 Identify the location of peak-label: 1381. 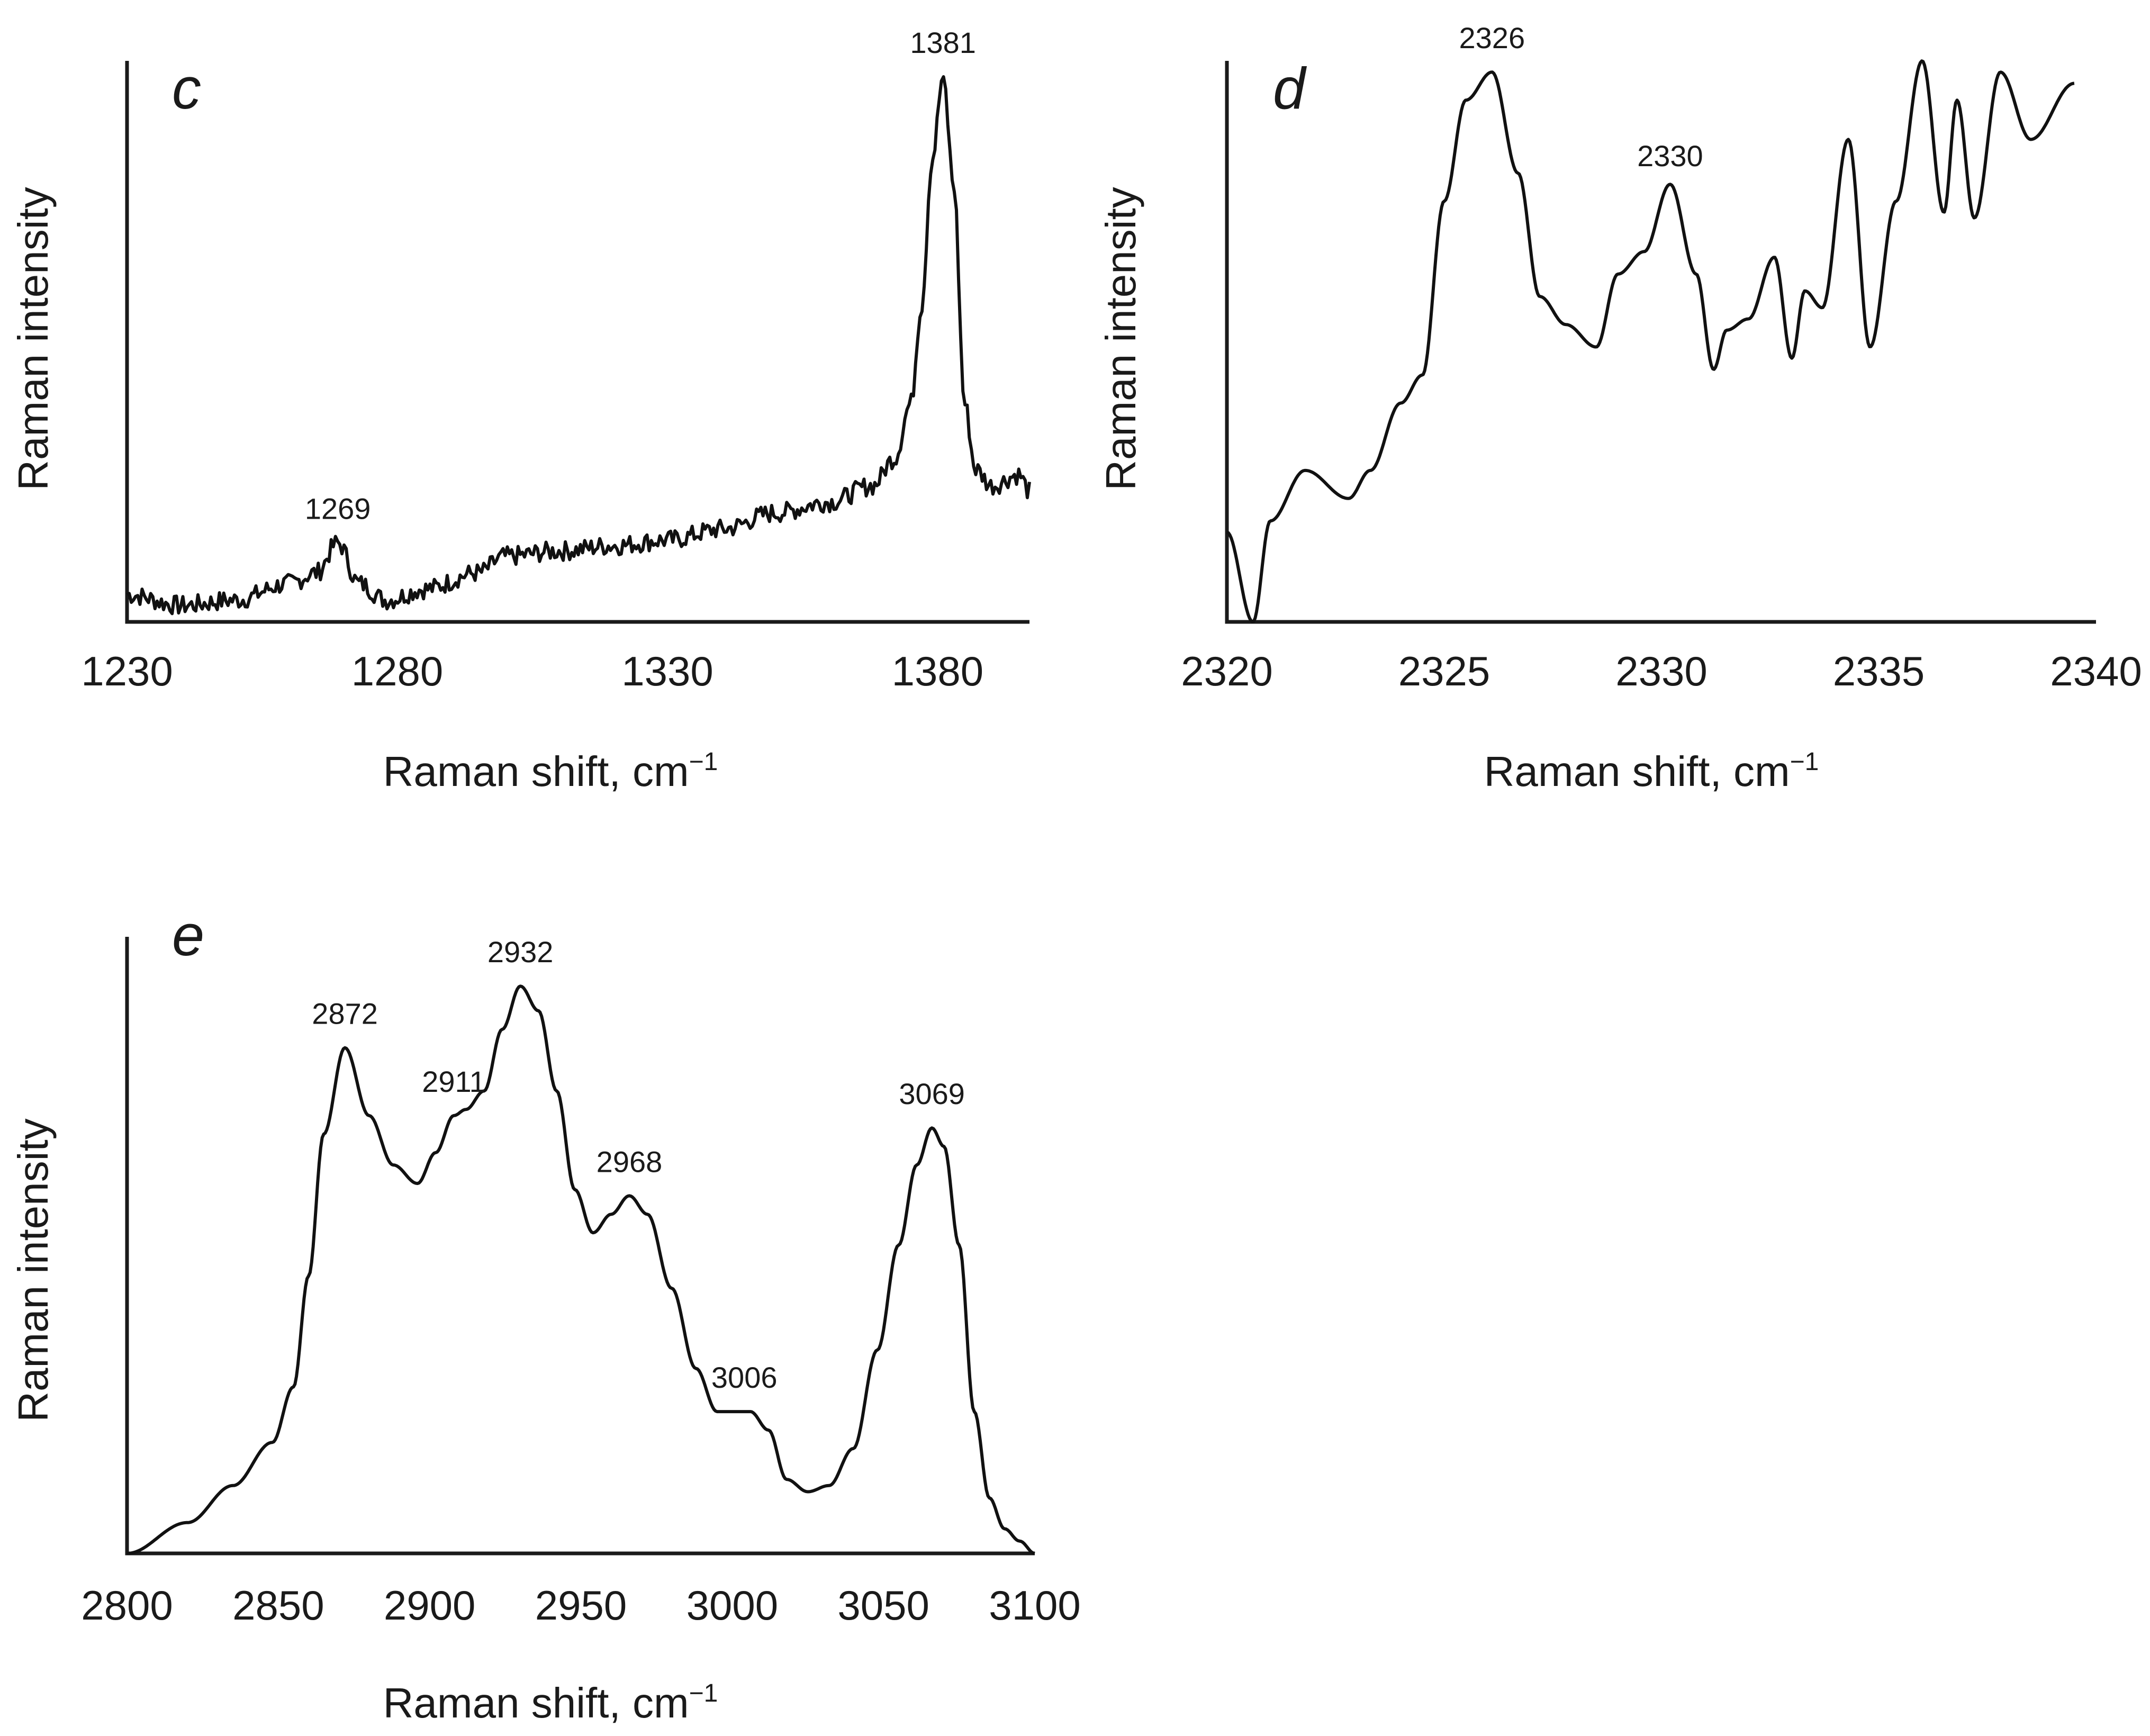
(943, 43).